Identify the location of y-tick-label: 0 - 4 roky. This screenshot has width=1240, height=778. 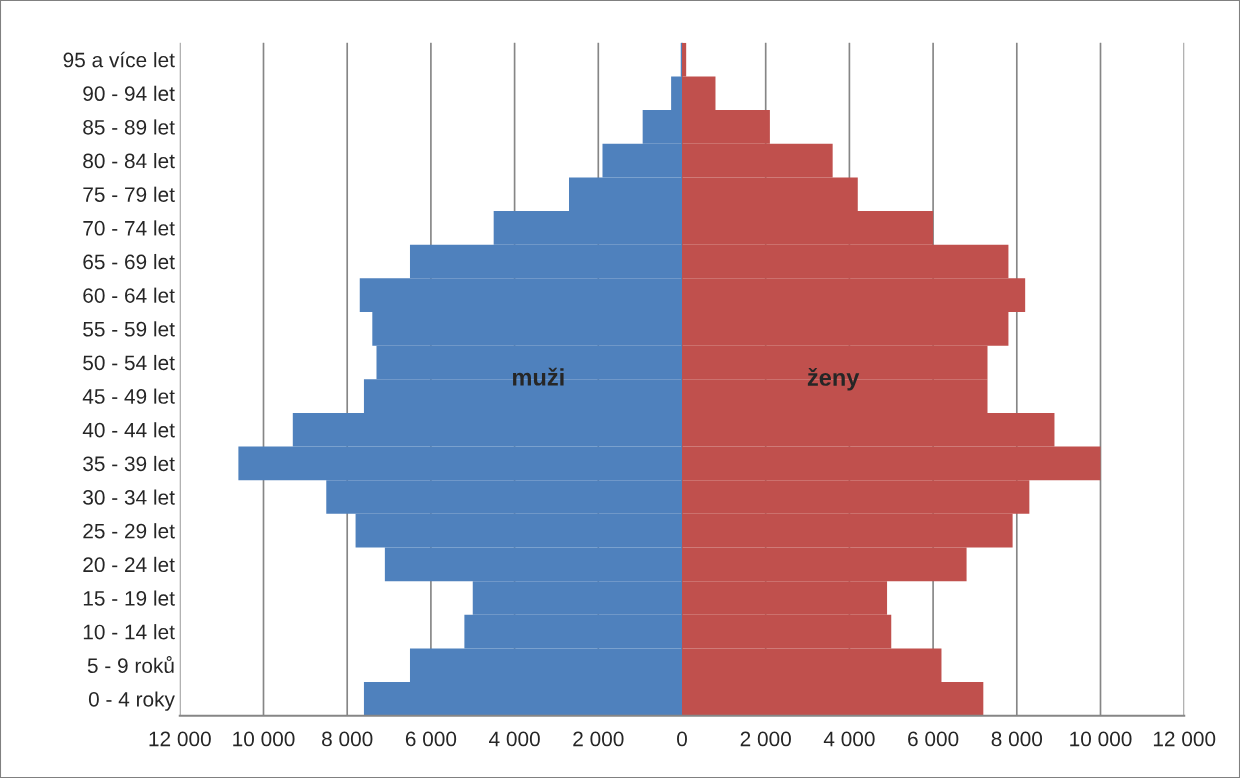
(131, 701).